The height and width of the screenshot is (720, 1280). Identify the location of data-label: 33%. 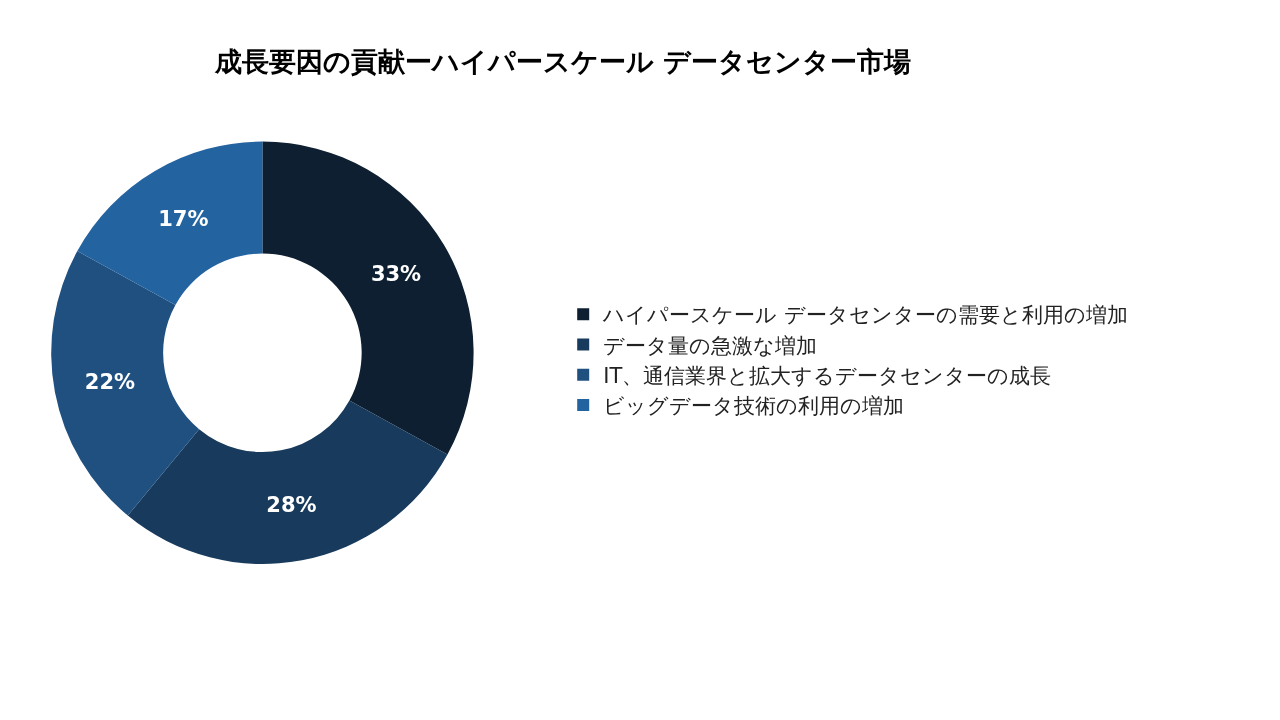
(396, 273).